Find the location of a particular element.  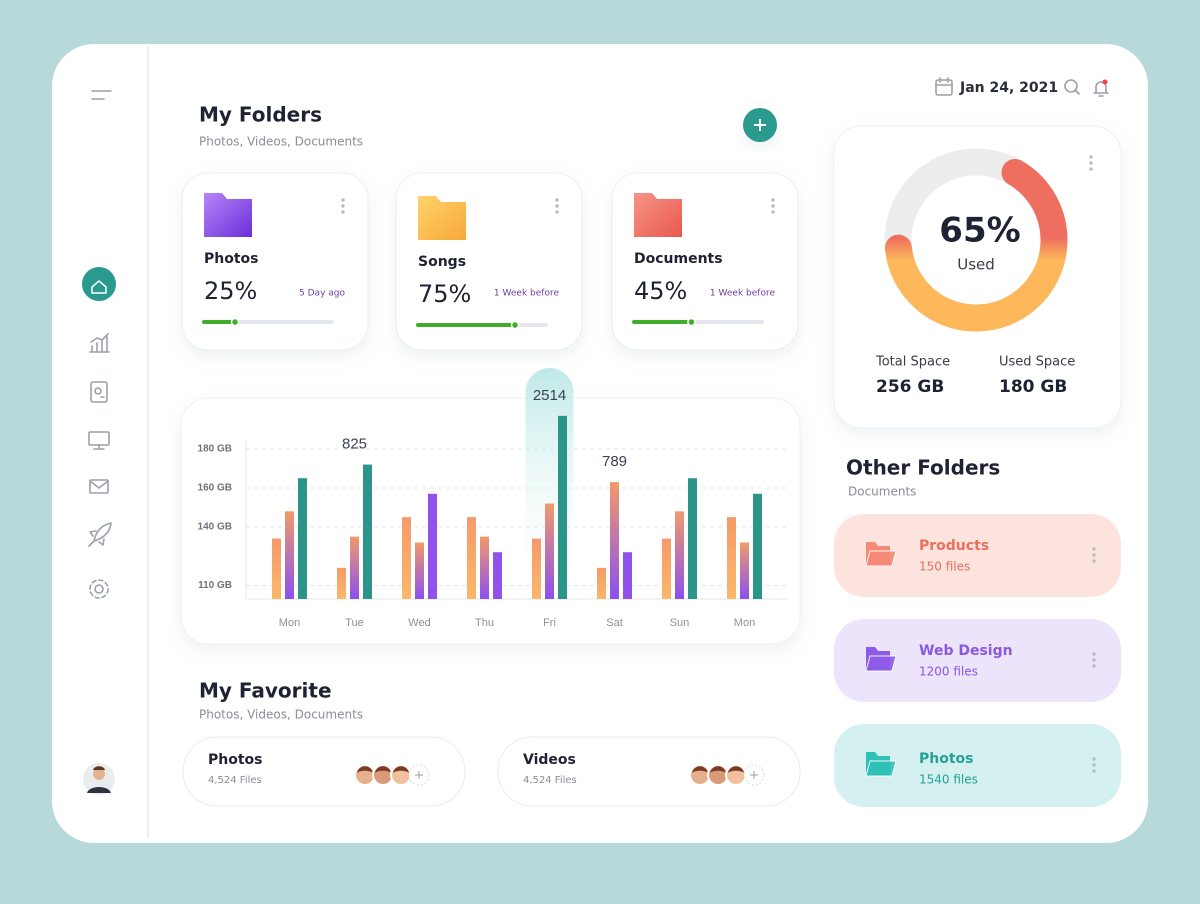

folder-count: 1200 files is located at coordinates (948, 672).